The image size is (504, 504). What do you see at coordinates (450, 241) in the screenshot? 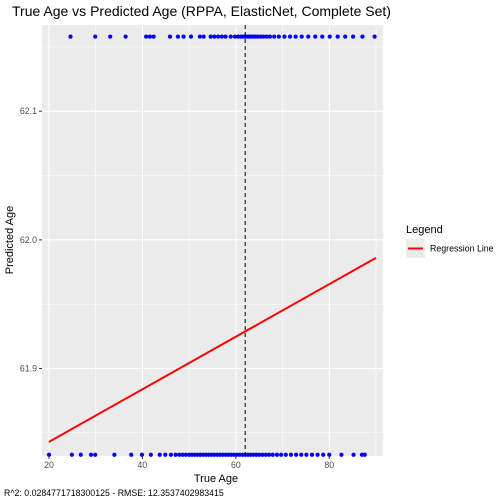
I see `legend: Legend Regression Line` at bounding box center [450, 241].